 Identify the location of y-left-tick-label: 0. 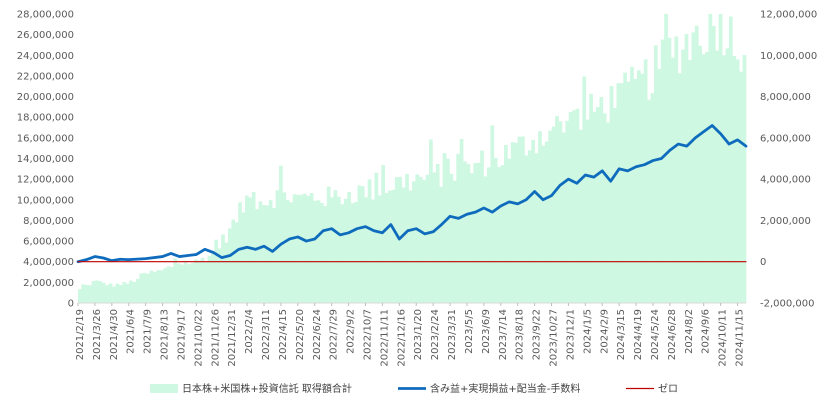
(71, 304).